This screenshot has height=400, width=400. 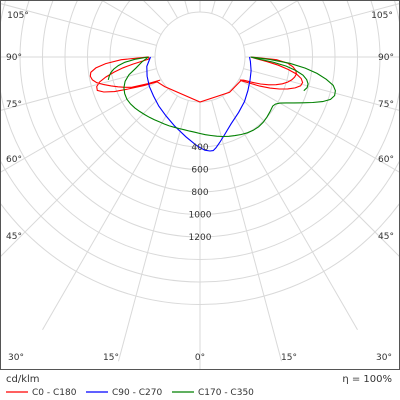 What do you see at coordinates (200, 358) in the screenshot?
I see `angle-tick-label: 0°` at bounding box center [200, 358].